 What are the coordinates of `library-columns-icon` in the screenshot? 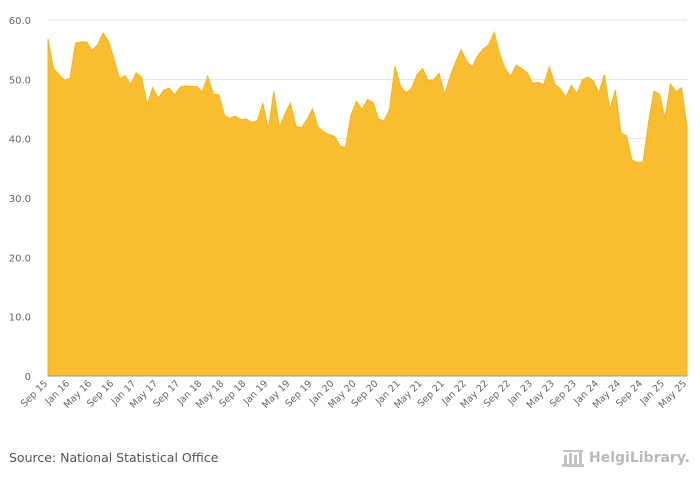 It's located at (573, 458).